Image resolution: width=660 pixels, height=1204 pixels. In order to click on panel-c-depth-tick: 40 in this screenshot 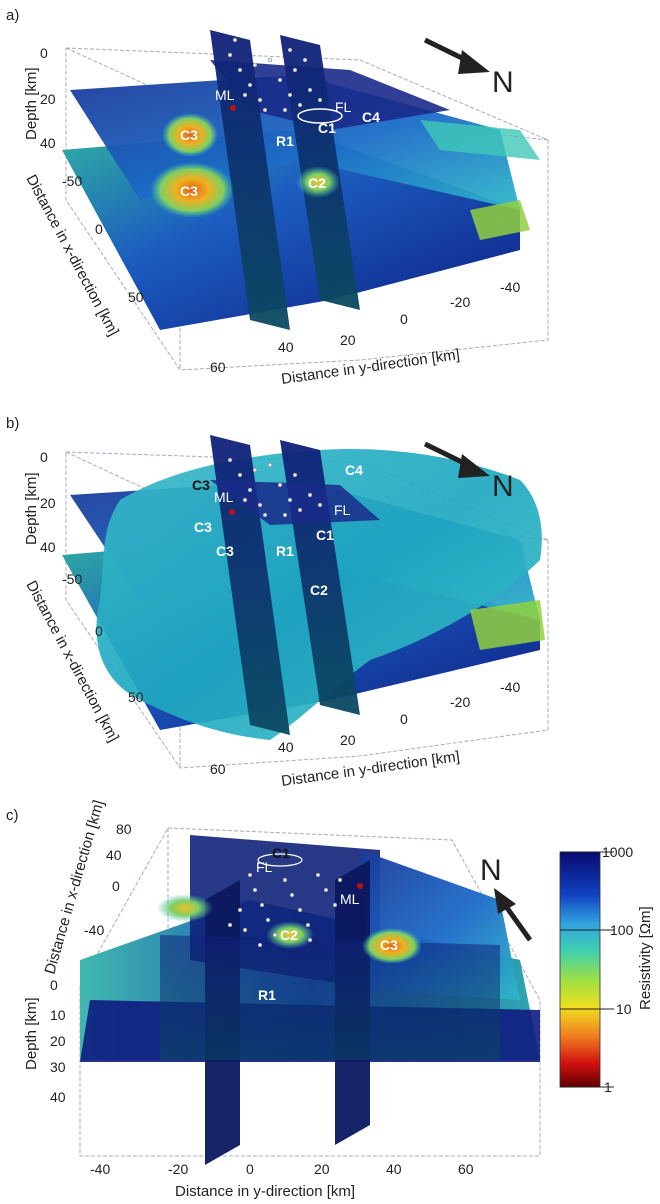, I will do `click(58, 1097)`.